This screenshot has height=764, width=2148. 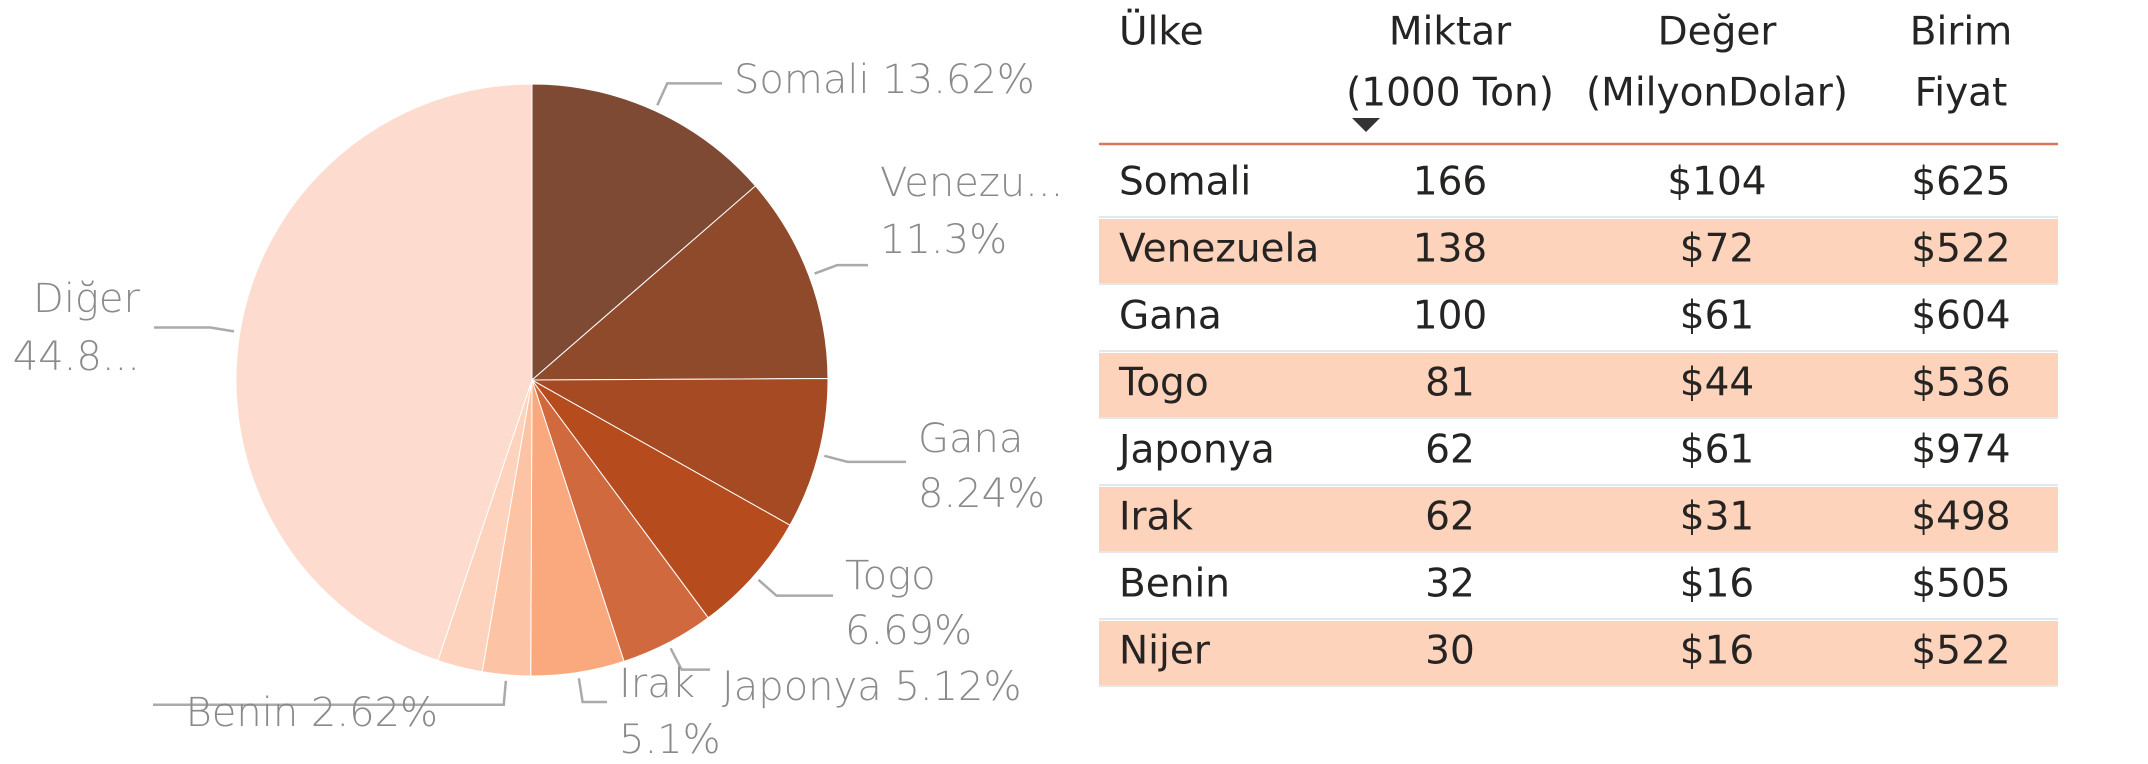 I want to click on slice-category: Togo, so click(x=890, y=576).